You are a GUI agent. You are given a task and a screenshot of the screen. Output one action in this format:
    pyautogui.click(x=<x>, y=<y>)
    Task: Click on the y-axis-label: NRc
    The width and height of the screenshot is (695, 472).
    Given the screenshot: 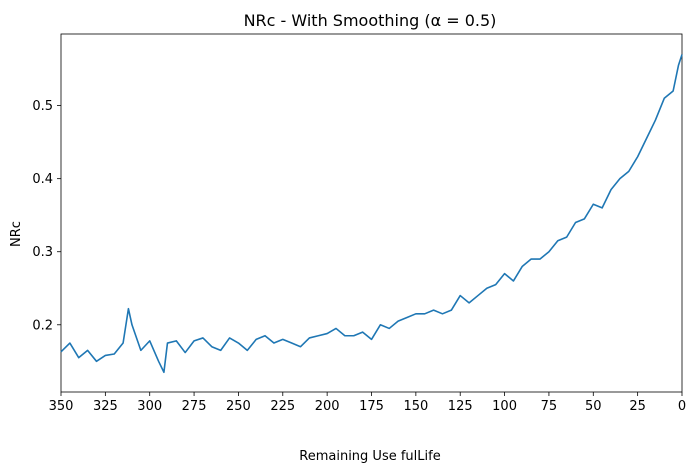 What is the action you would take?
    pyautogui.click(x=16, y=234)
    